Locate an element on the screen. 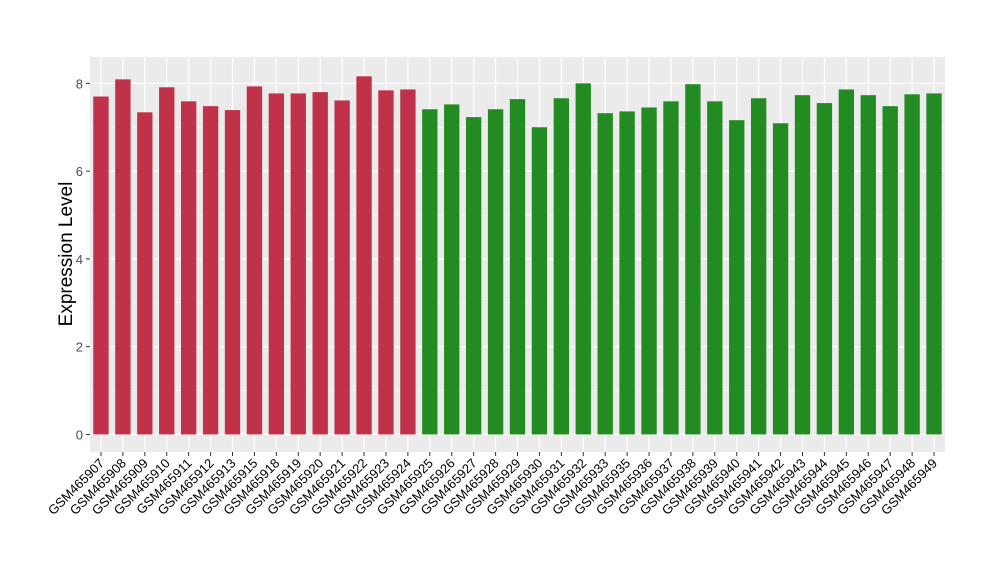 The width and height of the screenshot is (1000, 580). bar-GSM465935 is located at coordinates (627, 273).